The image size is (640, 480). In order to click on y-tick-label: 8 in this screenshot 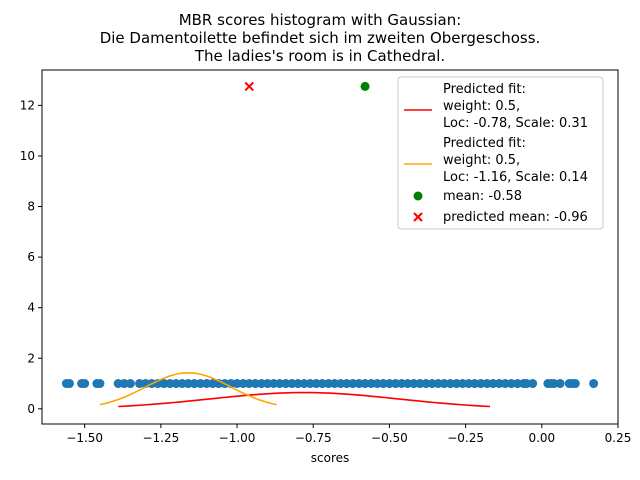, I will do `click(31, 207)`.